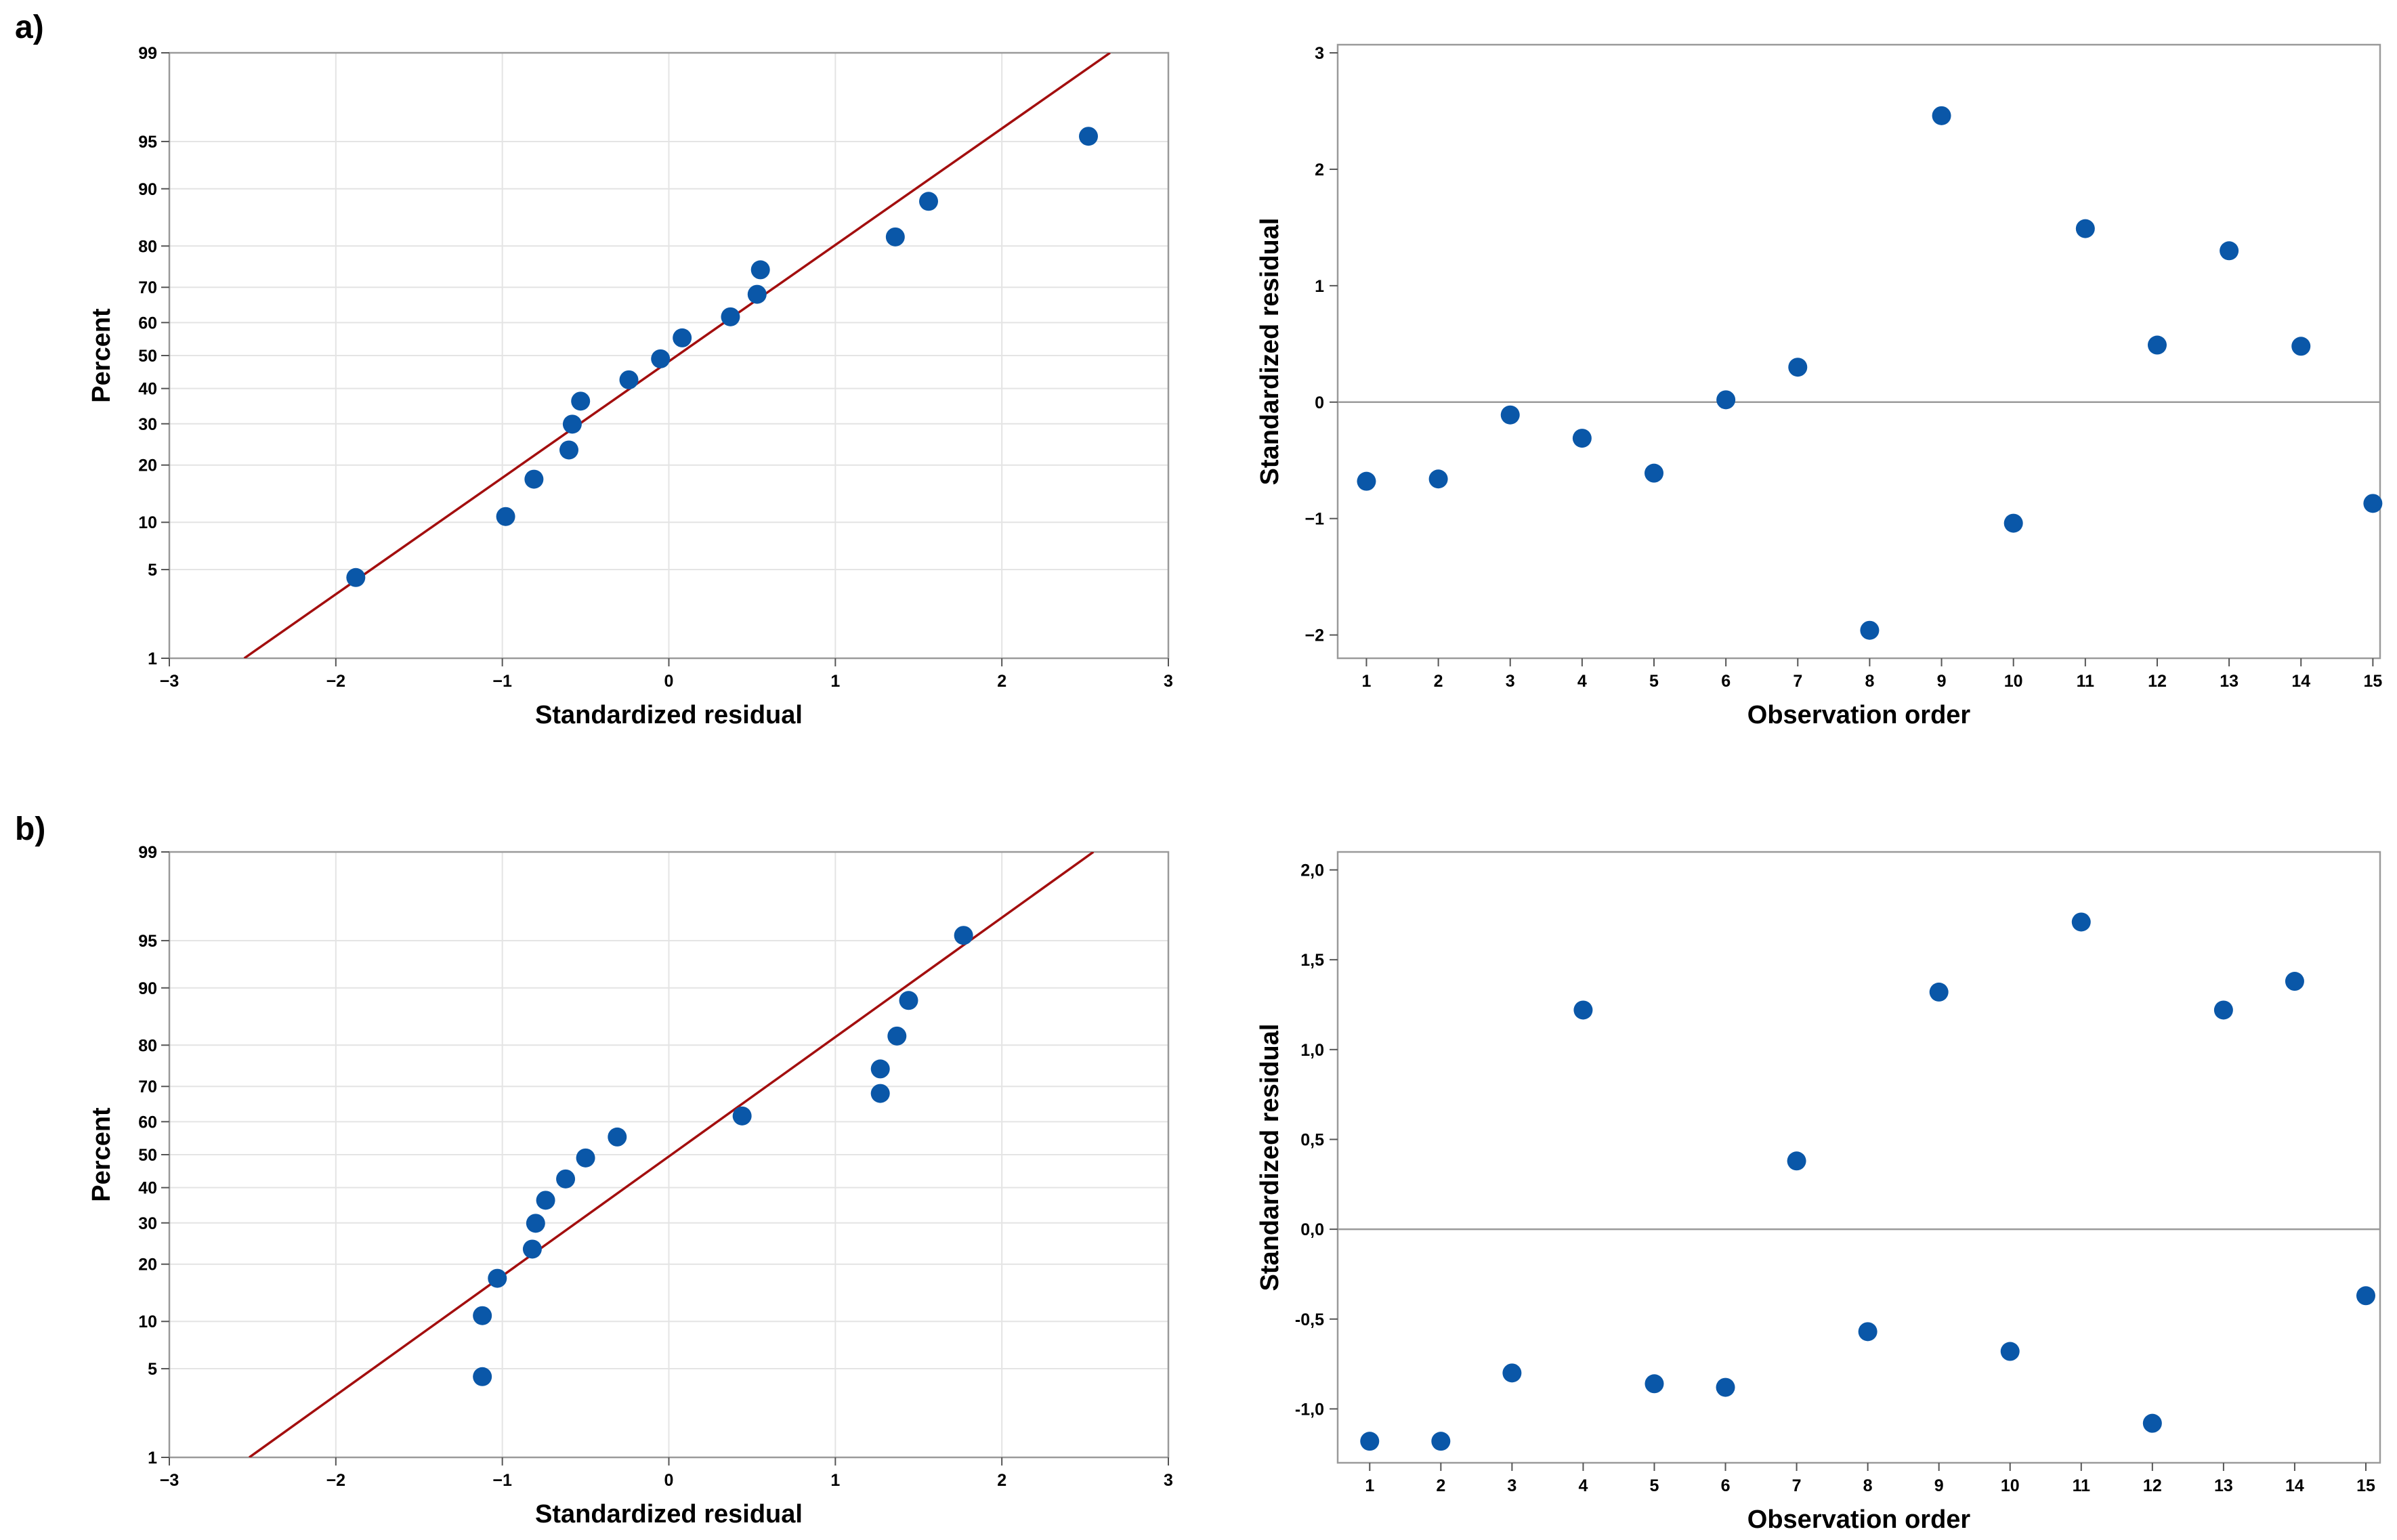  Describe the element at coordinates (1868, 1486) in the screenshot. I see `x-tick-label: 8` at that location.